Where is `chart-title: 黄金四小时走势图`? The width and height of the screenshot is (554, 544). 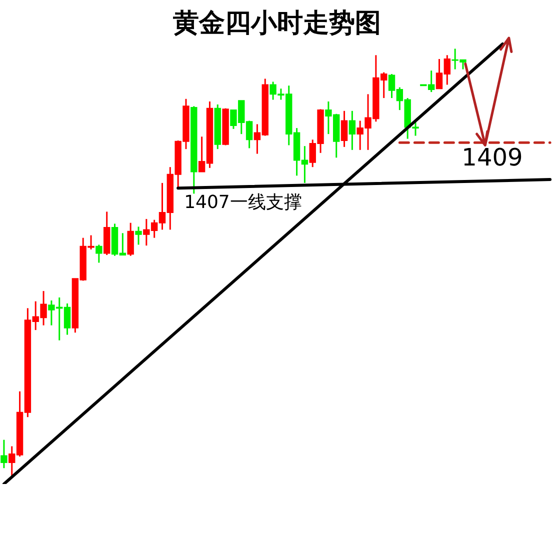 chart-title: 黄金四小时走势图 is located at coordinates (276, 23).